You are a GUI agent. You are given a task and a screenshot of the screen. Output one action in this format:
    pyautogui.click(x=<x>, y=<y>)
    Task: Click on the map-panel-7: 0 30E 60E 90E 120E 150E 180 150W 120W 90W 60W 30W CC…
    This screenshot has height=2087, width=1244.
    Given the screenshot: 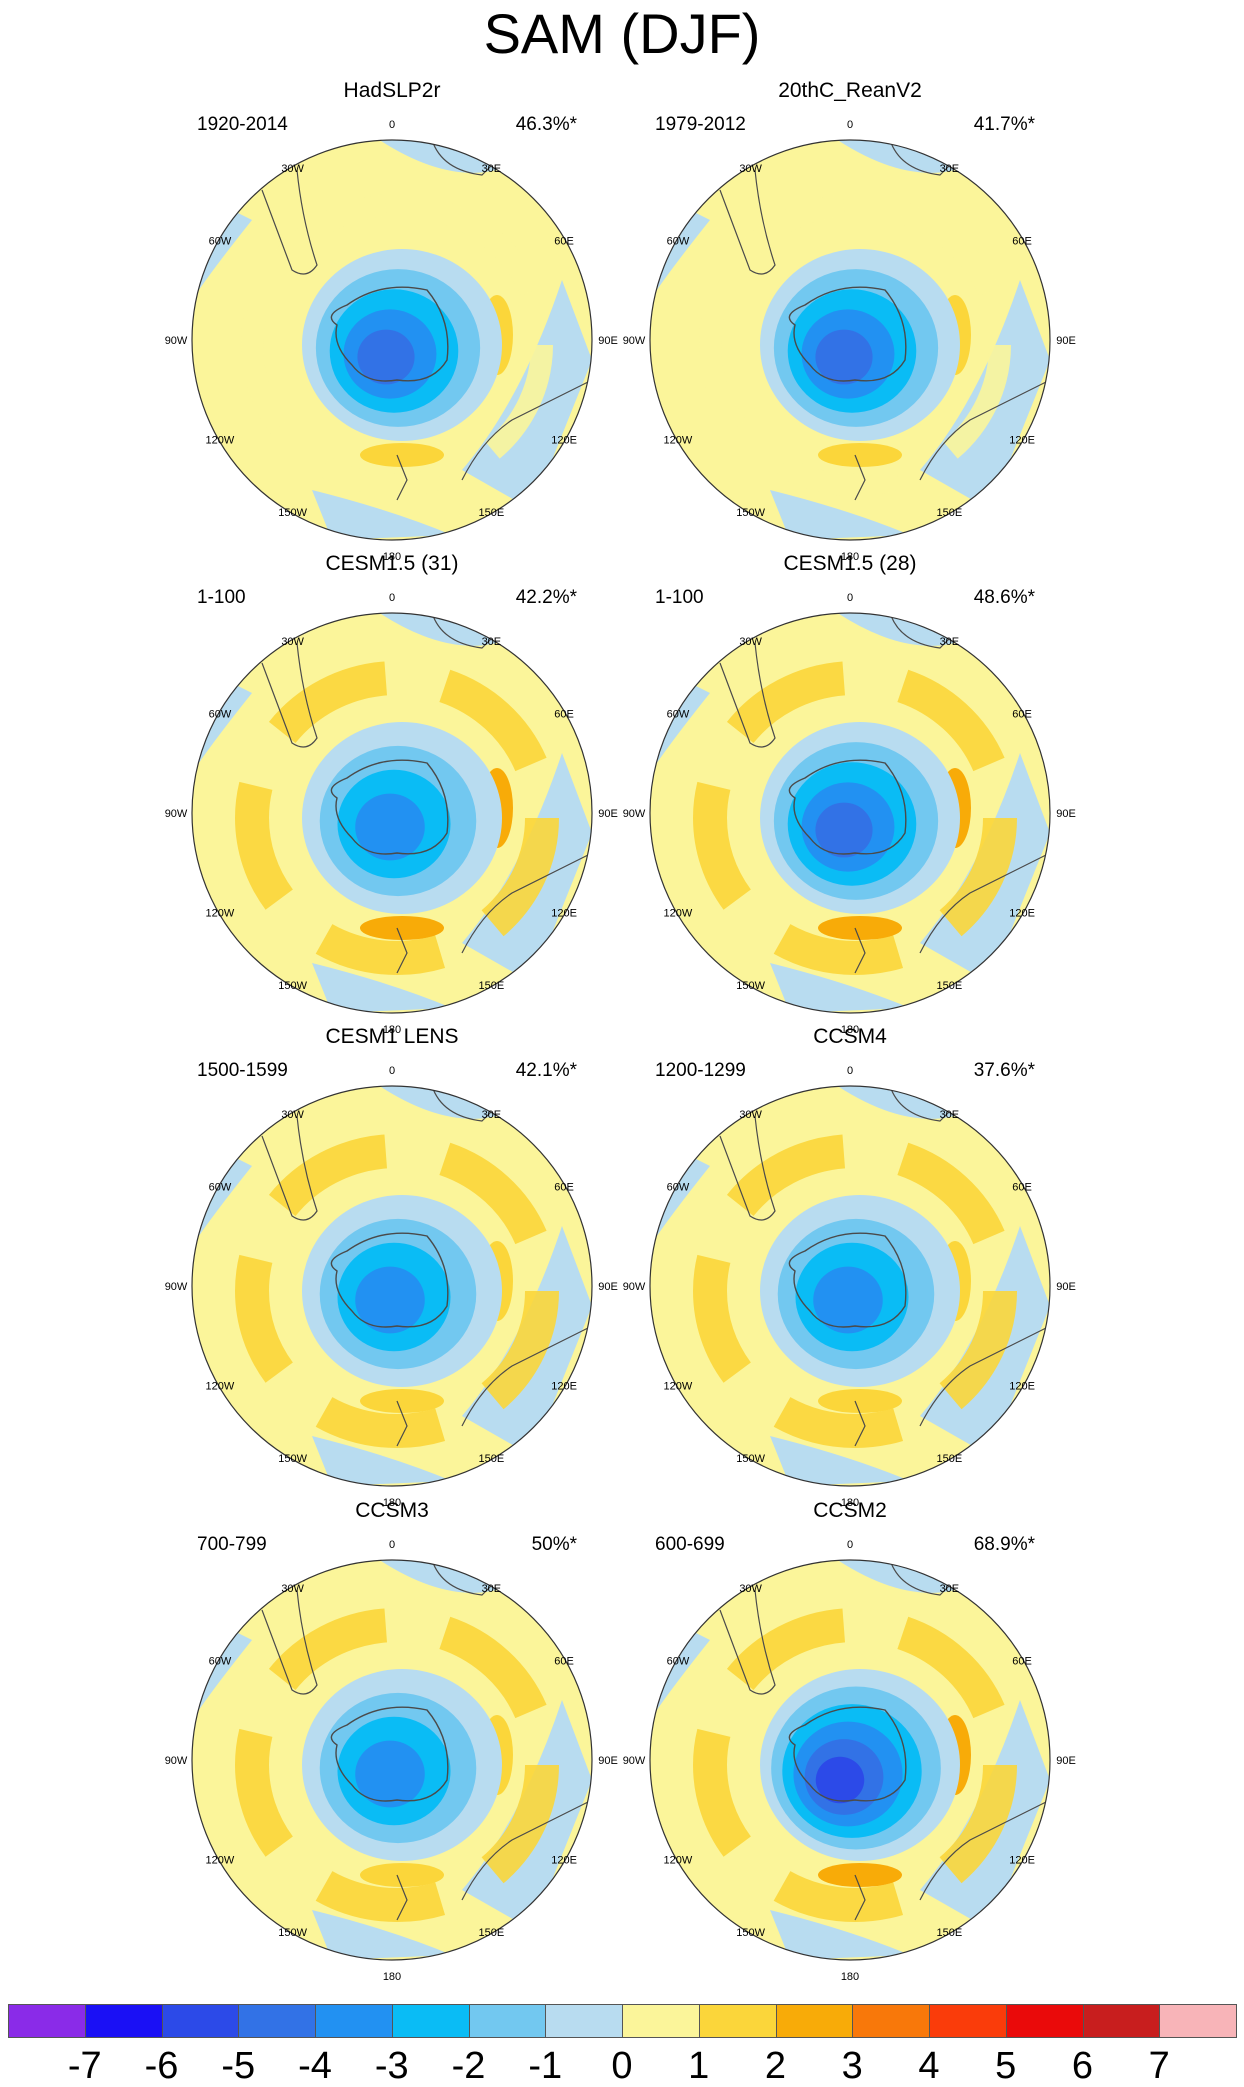 What is the action you would take?
    pyautogui.click(x=391, y=1741)
    